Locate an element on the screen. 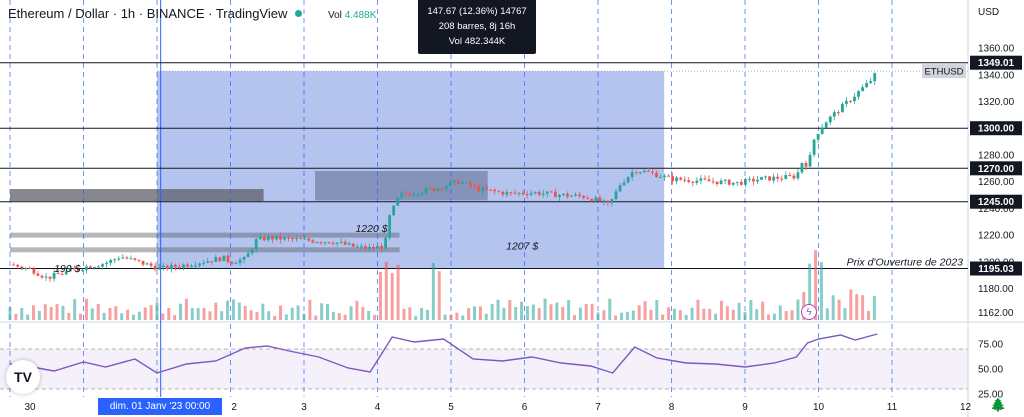  tree-icon: 🌲 is located at coordinates (998, 404).